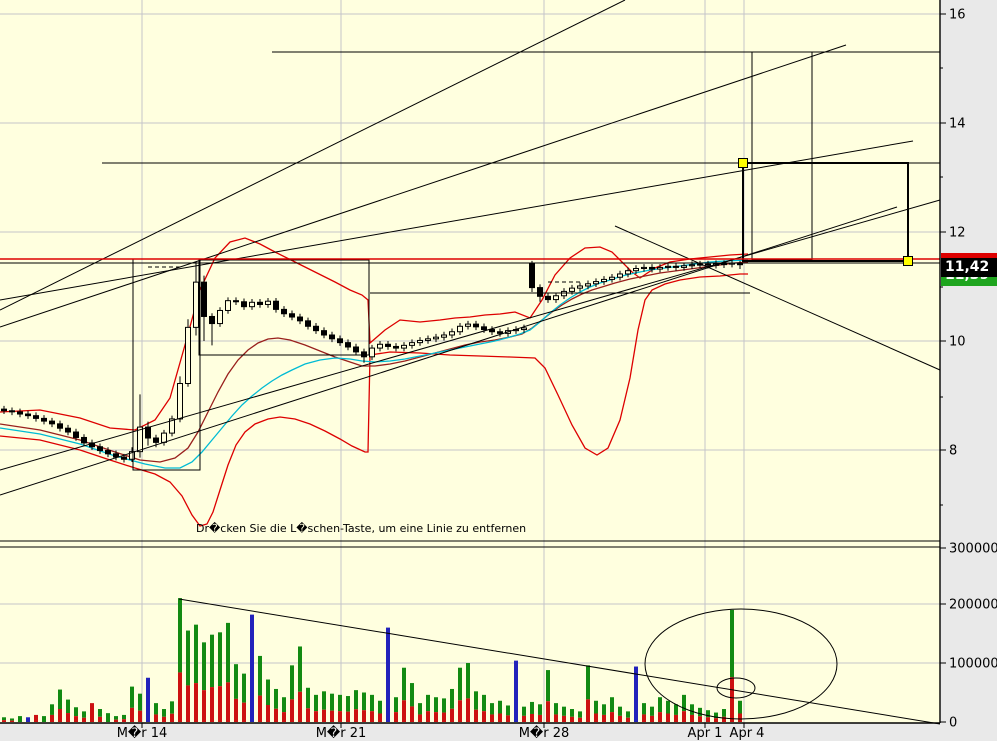 The image size is (997, 741). Describe the element at coordinates (957, 233) in the screenshot. I see `price-tick-label: 12` at that location.